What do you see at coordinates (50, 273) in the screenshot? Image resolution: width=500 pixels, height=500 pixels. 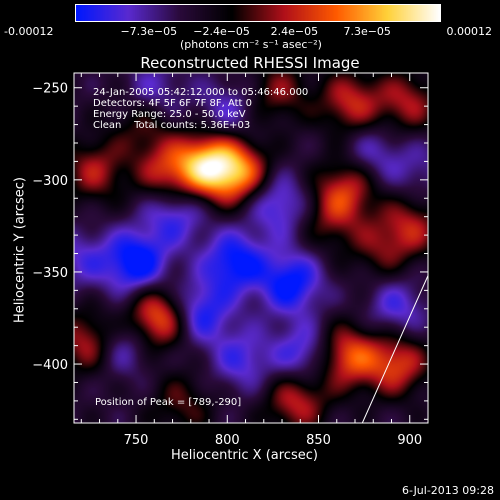 I see `y-tick-label: −350` at bounding box center [50, 273].